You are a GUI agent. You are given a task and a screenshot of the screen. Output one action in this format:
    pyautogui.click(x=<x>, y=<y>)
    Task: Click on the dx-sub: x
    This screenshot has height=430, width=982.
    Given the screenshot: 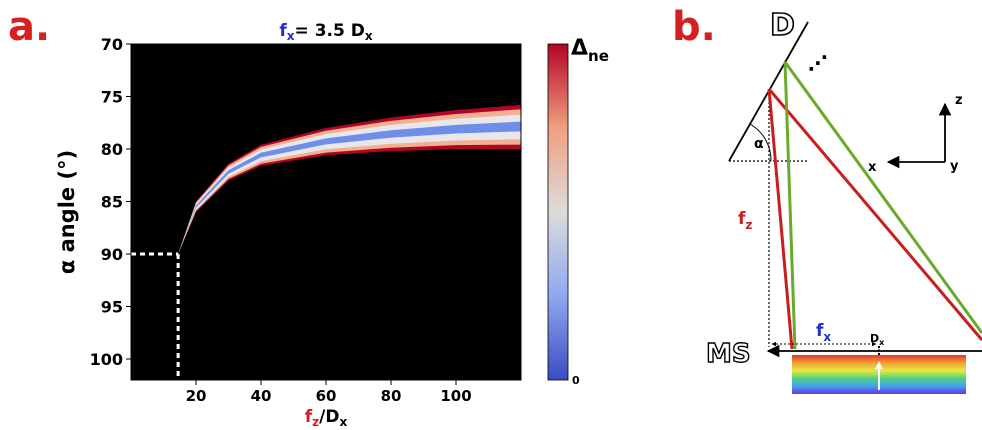 What is the action you would take?
    pyautogui.click(x=882, y=342)
    